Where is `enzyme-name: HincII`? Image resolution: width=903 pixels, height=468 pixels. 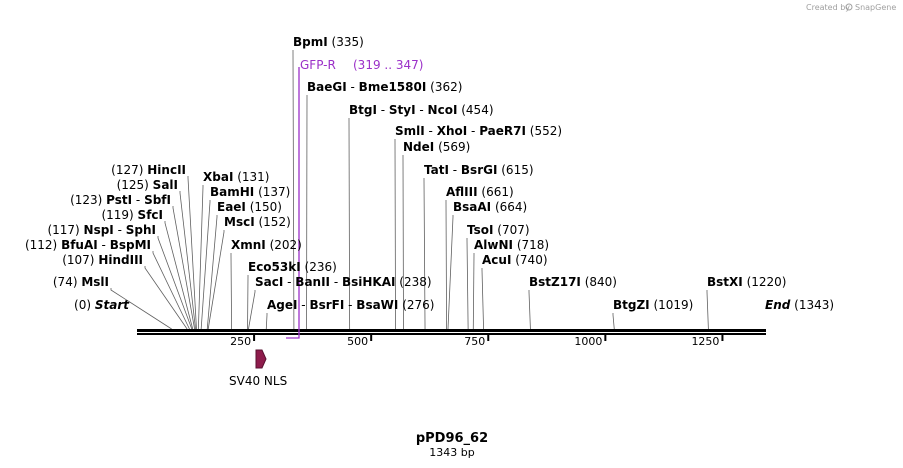
enzyme-name: HincII is located at coordinates (166, 170).